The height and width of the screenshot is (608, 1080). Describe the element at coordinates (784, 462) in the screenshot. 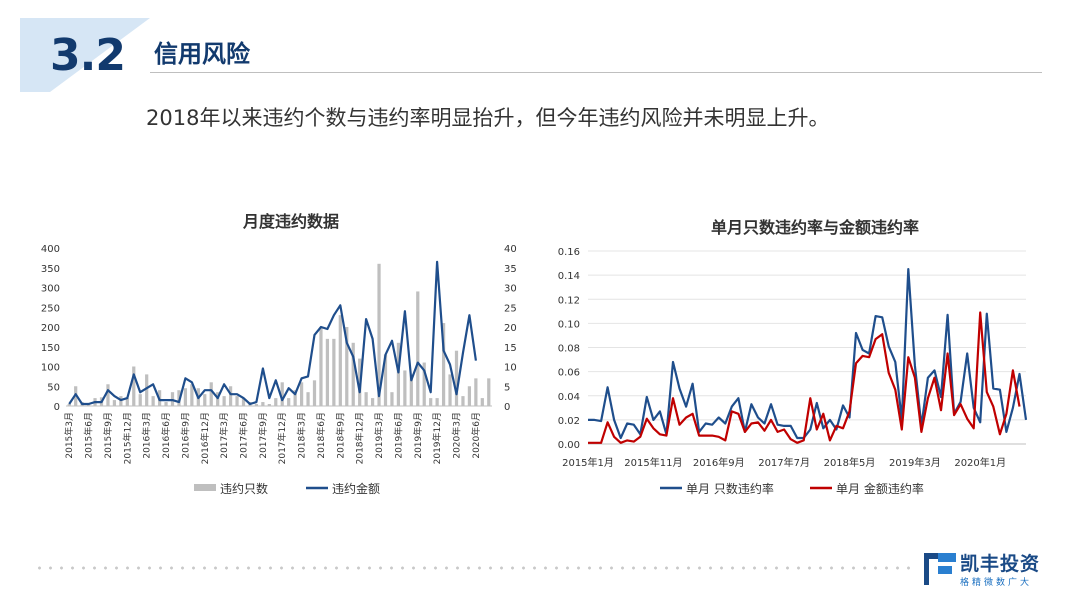

I see `x-tick-label: 2017年7月` at that location.